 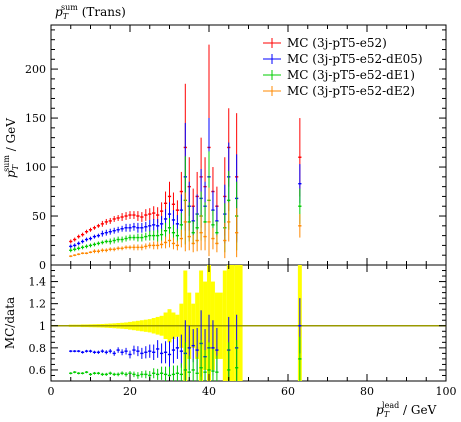 I want to click on ratio-y-tick-label: 0.6, so click(x=38, y=370).